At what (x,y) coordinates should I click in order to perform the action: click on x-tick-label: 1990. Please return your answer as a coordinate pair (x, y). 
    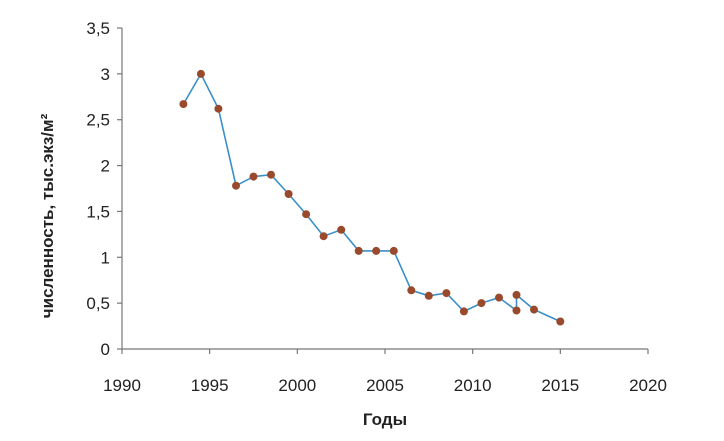
    Looking at the image, I should click on (122, 385).